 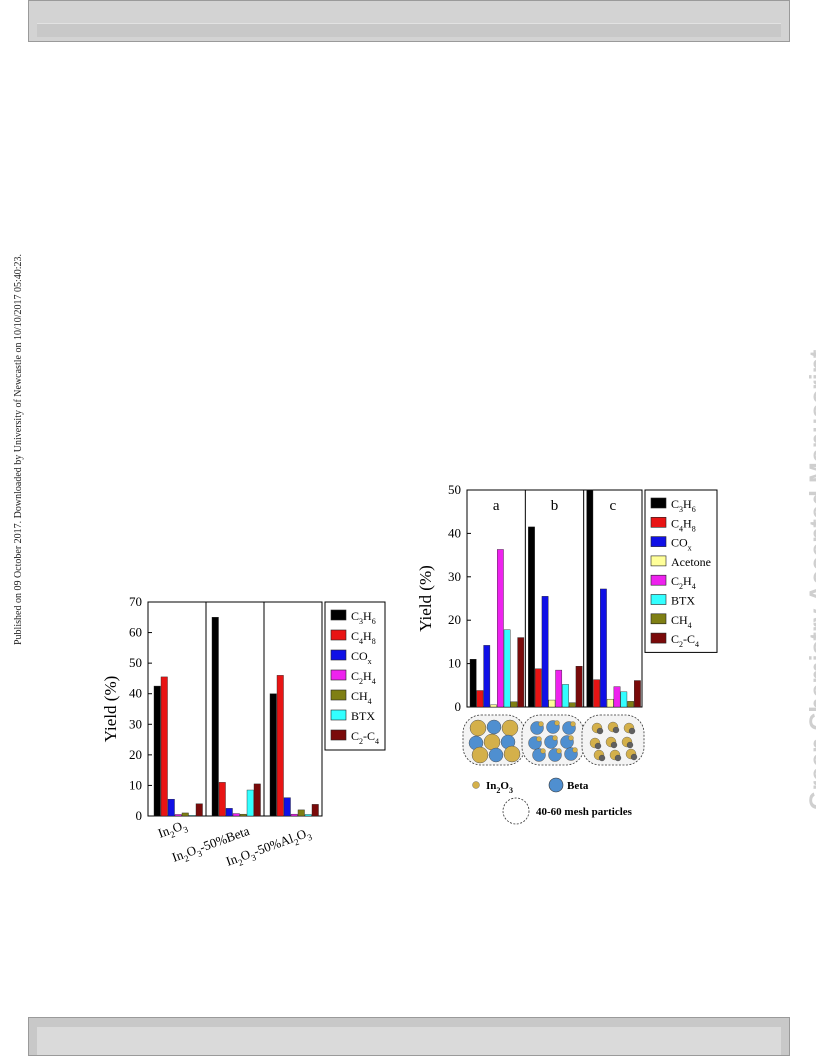 I want to click on beta-legend-label: Beta, so click(x=578, y=786).